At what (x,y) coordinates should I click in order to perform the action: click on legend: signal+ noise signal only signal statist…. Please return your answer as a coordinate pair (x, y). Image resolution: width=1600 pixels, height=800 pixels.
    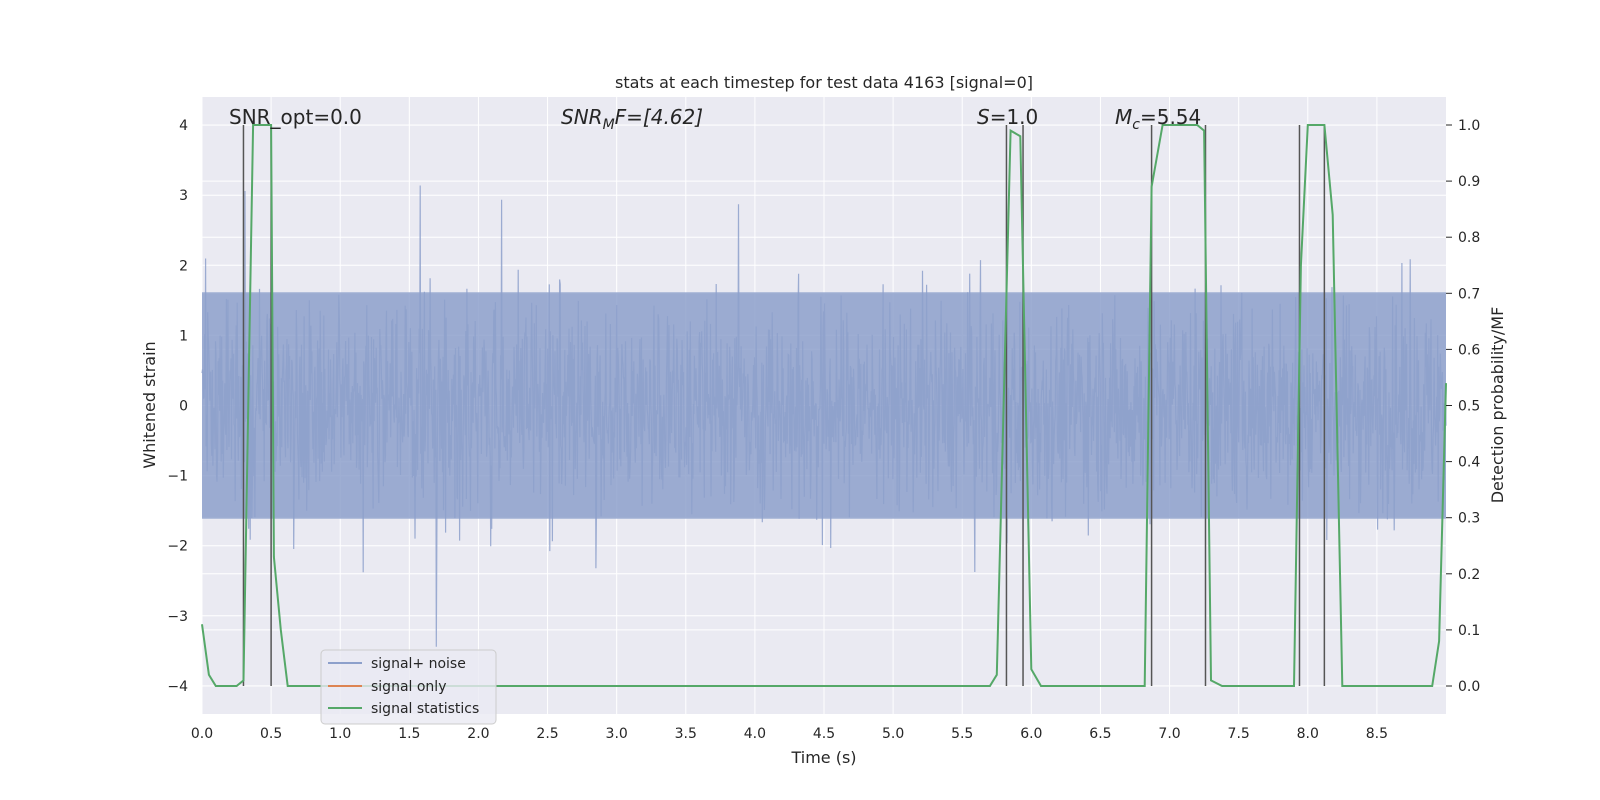
    Looking at the image, I should click on (408, 687).